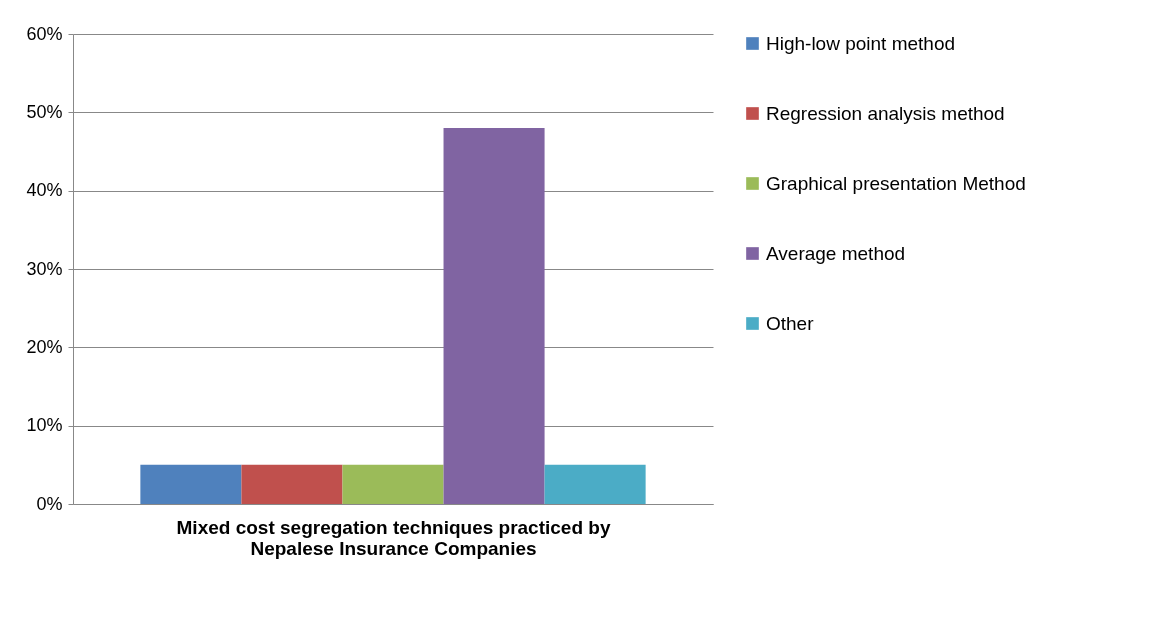  I want to click on y-tick-label: 30%, so click(44, 268).